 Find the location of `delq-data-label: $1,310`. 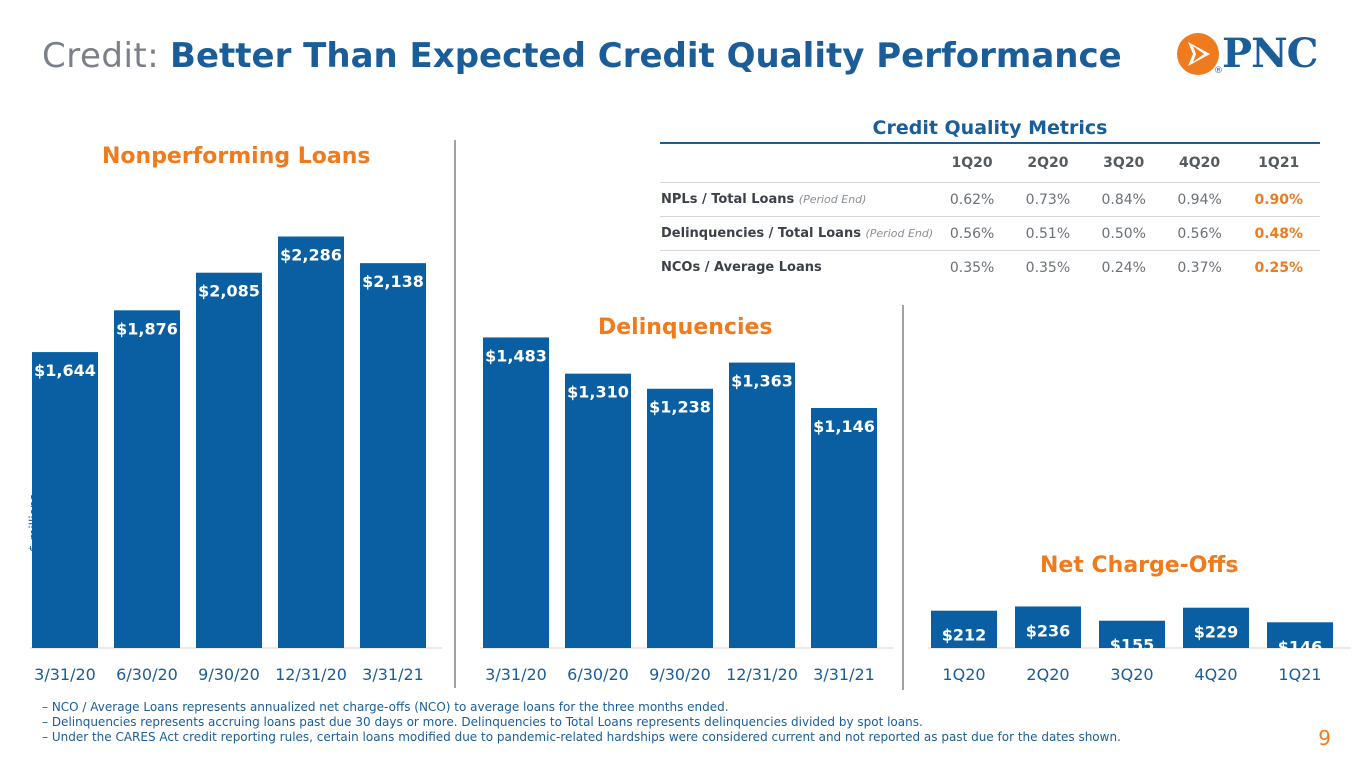

delq-data-label: $1,310 is located at coordinates (598, 392).